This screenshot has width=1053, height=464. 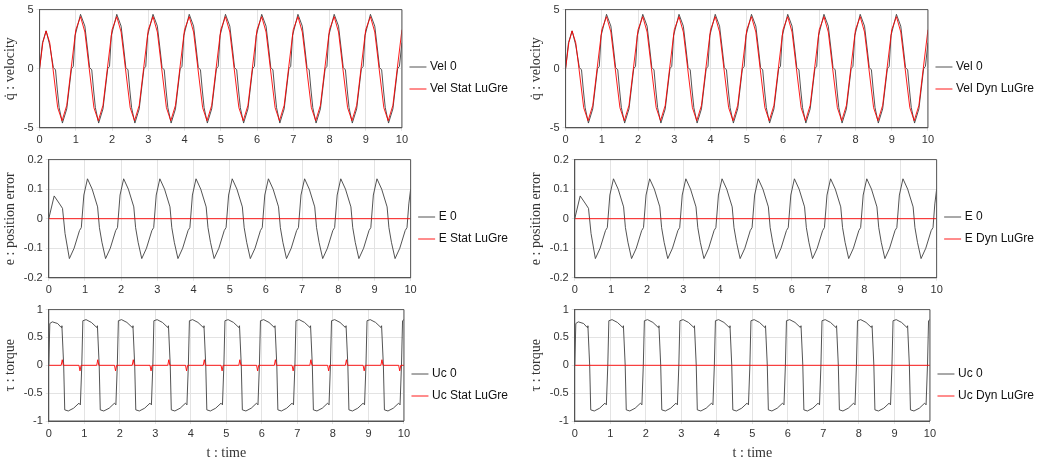 What do you see at coordinates (470, 395) in the screenshot?
I see `legend-label: Uc Stat LuGre` at bounding box center [470, 395].